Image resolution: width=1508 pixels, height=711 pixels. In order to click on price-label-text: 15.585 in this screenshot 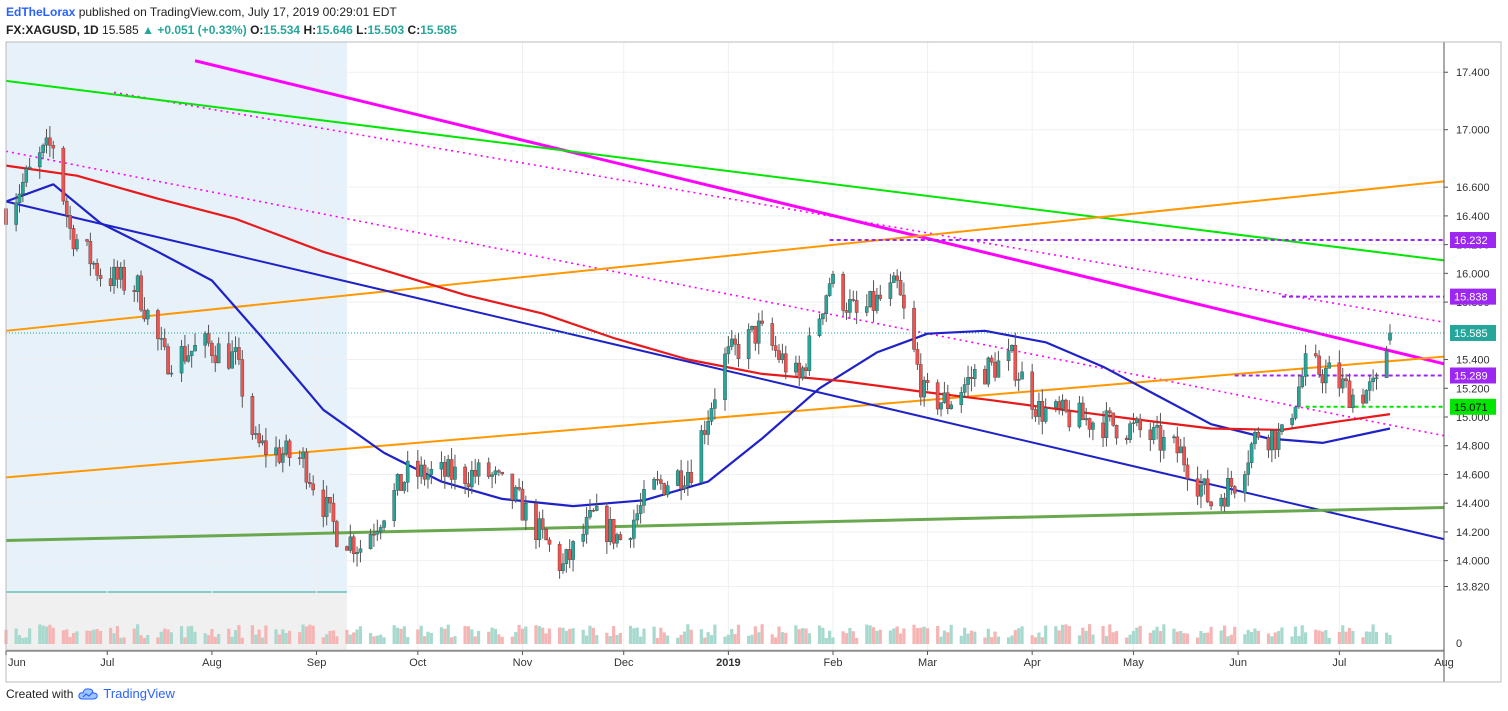, I will do `click(1471, 334)`.